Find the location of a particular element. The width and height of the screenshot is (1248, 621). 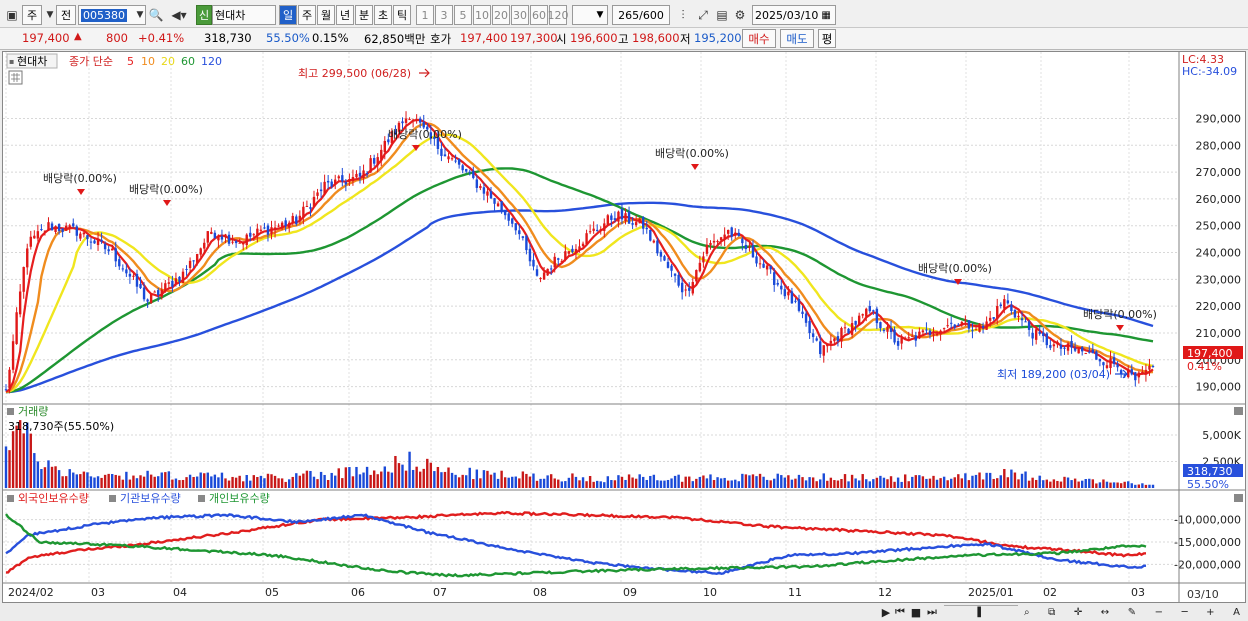

stock-name-field: 현대차 is located at coordinates (244, 15).